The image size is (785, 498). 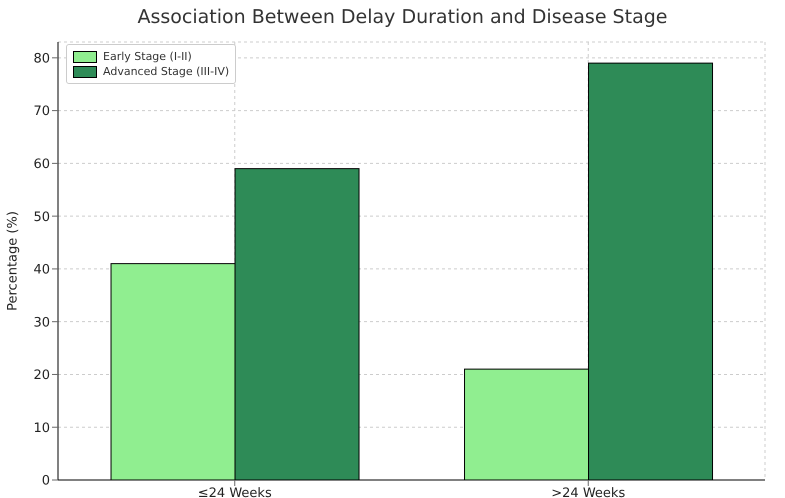 What do you see at coordinates (147, 56) in the screenshot?
I see `legend-label: Early Stage (I-II)` at bounding box center [147, 56].